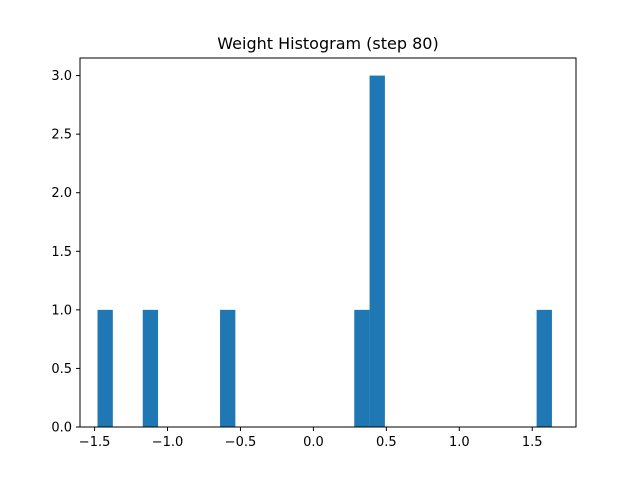  What do you see at coordinates (241, 442) in the screenshot?
I see `x-tick-label: −0.5` at bounding box center [241, 442].